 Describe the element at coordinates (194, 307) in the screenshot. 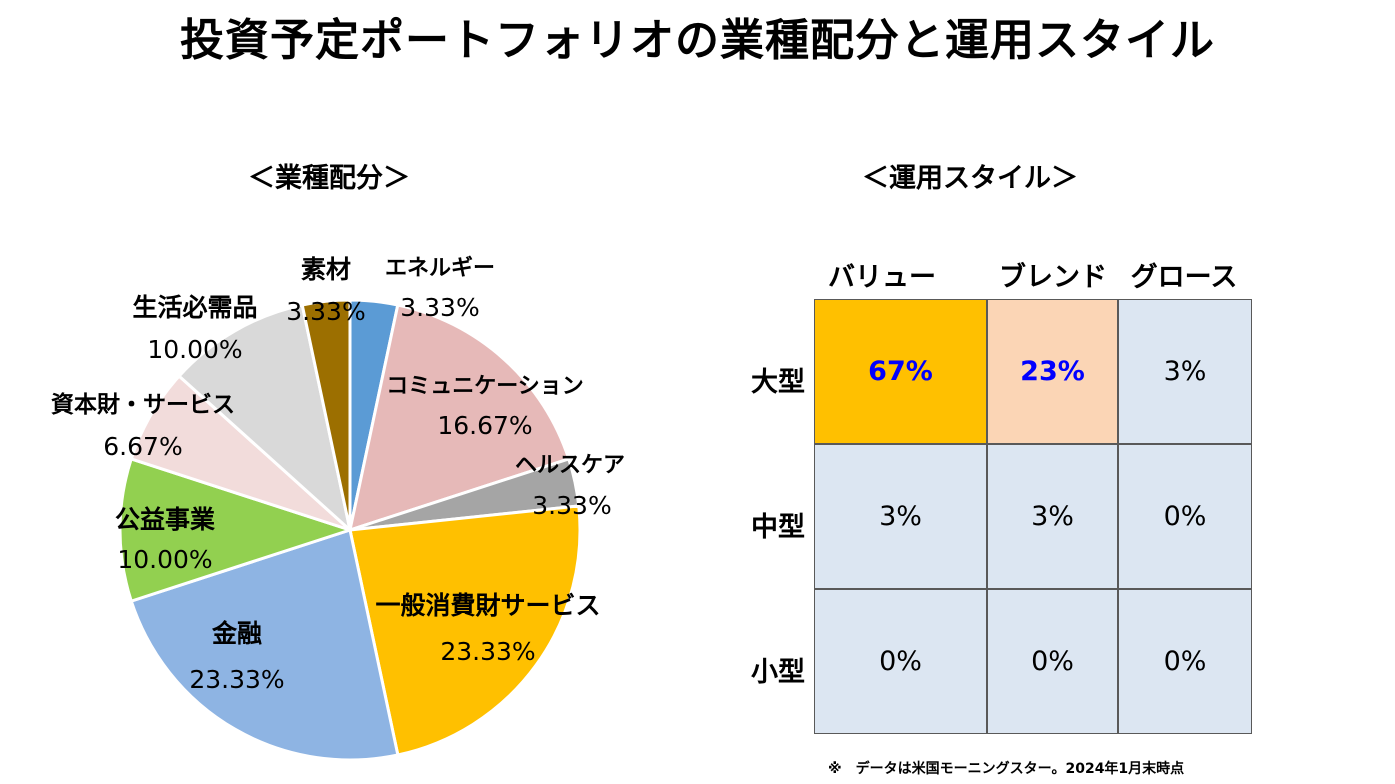

I see `pie-slice-name-label: 生活必需品` at that location.